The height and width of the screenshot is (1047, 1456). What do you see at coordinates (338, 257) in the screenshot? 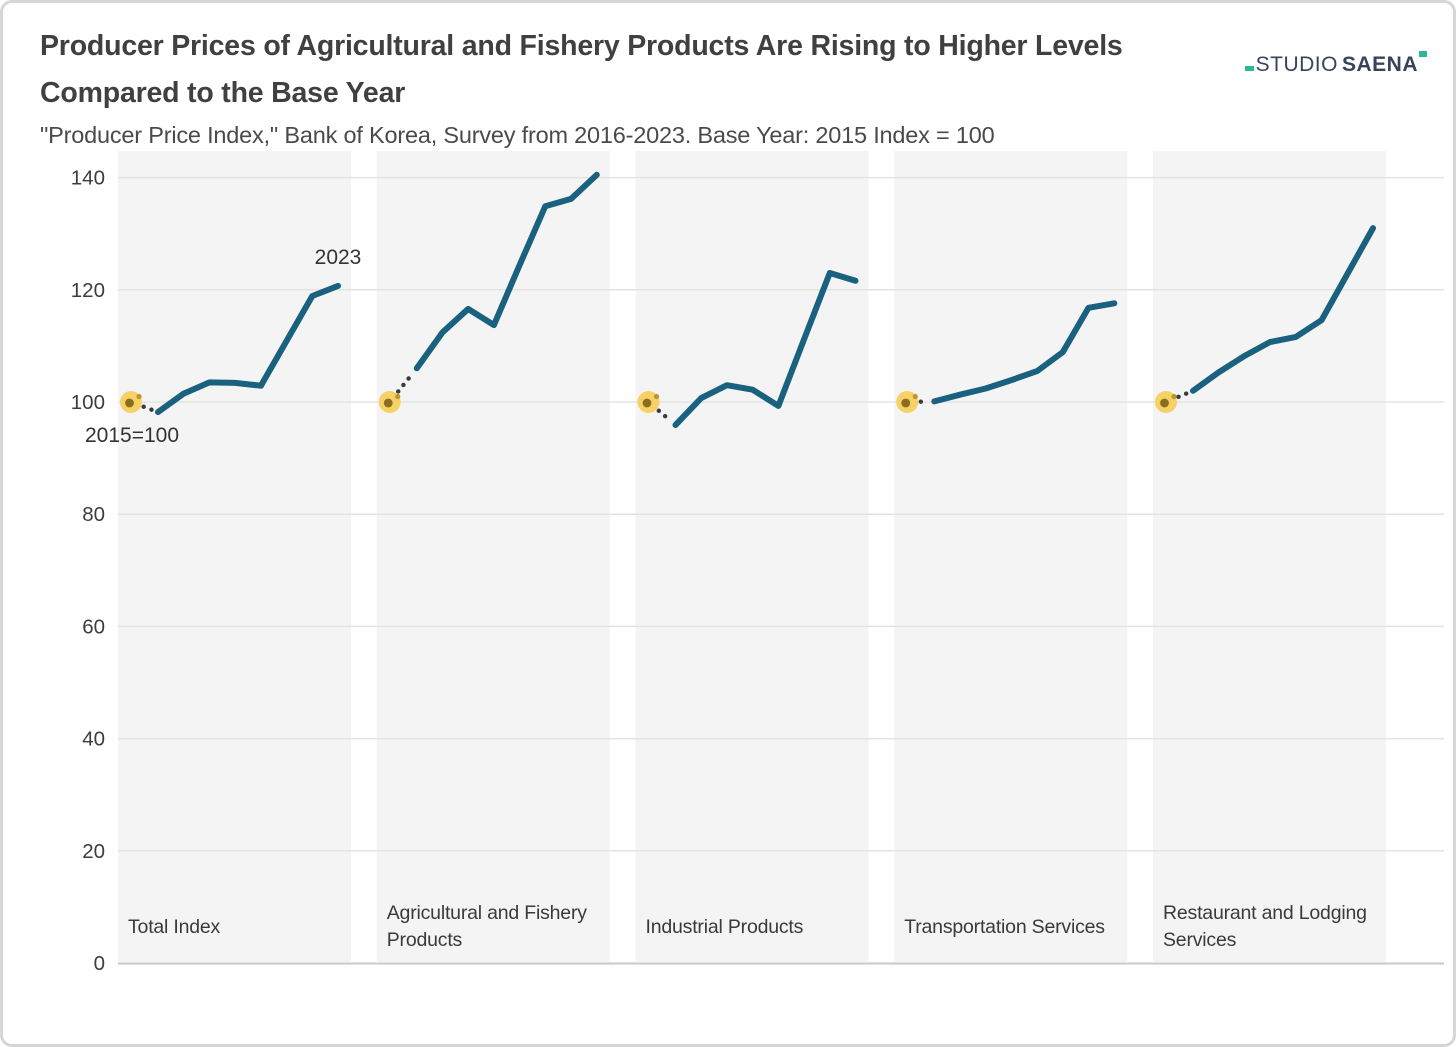
I see `annotation-end-year: 2023` at bounding box center [338, 257].